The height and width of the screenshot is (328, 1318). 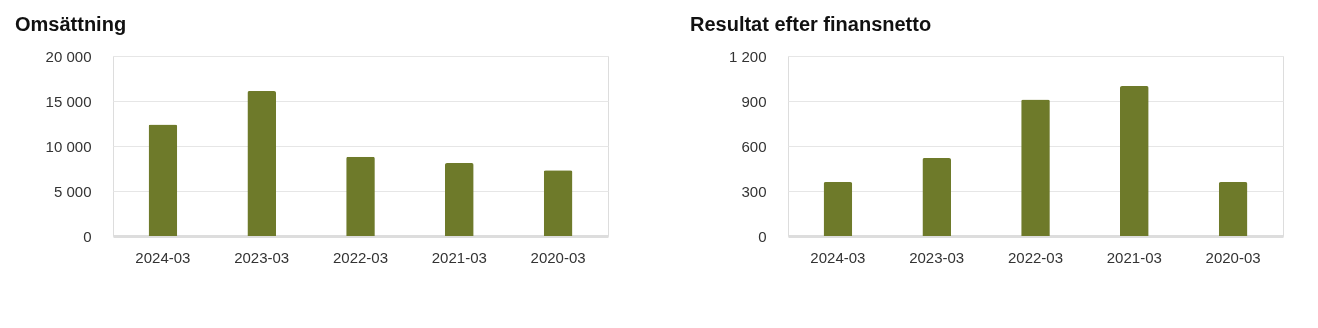 I want to click on y-tick-label: 5 000, so click(x=72, y=191).